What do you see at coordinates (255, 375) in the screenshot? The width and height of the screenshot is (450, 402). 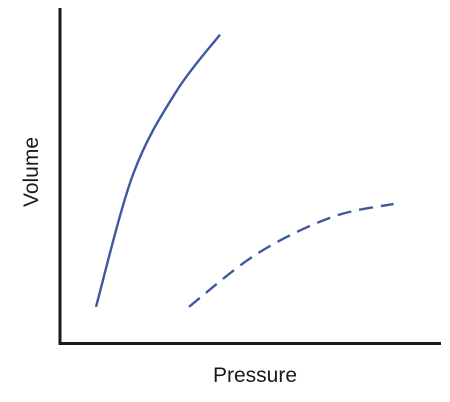 I see `x-axis-label: Pressure` at bounding box center [255, 375].